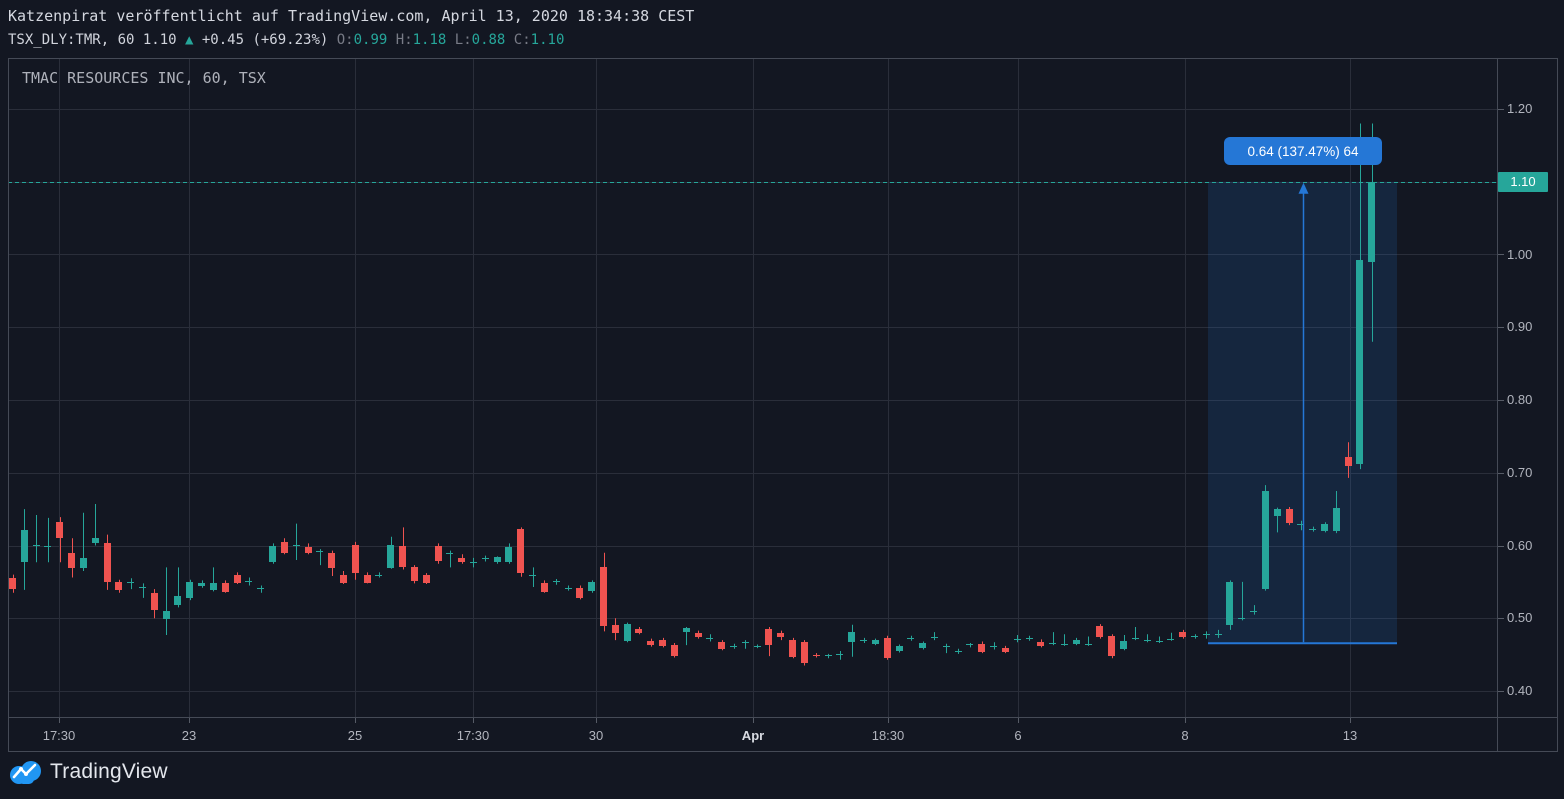 The height and width of the screenshot is (799, 1564). Describe the element at coordinates (1302, 412) in the screenshot. I see `measure-region` at that location.